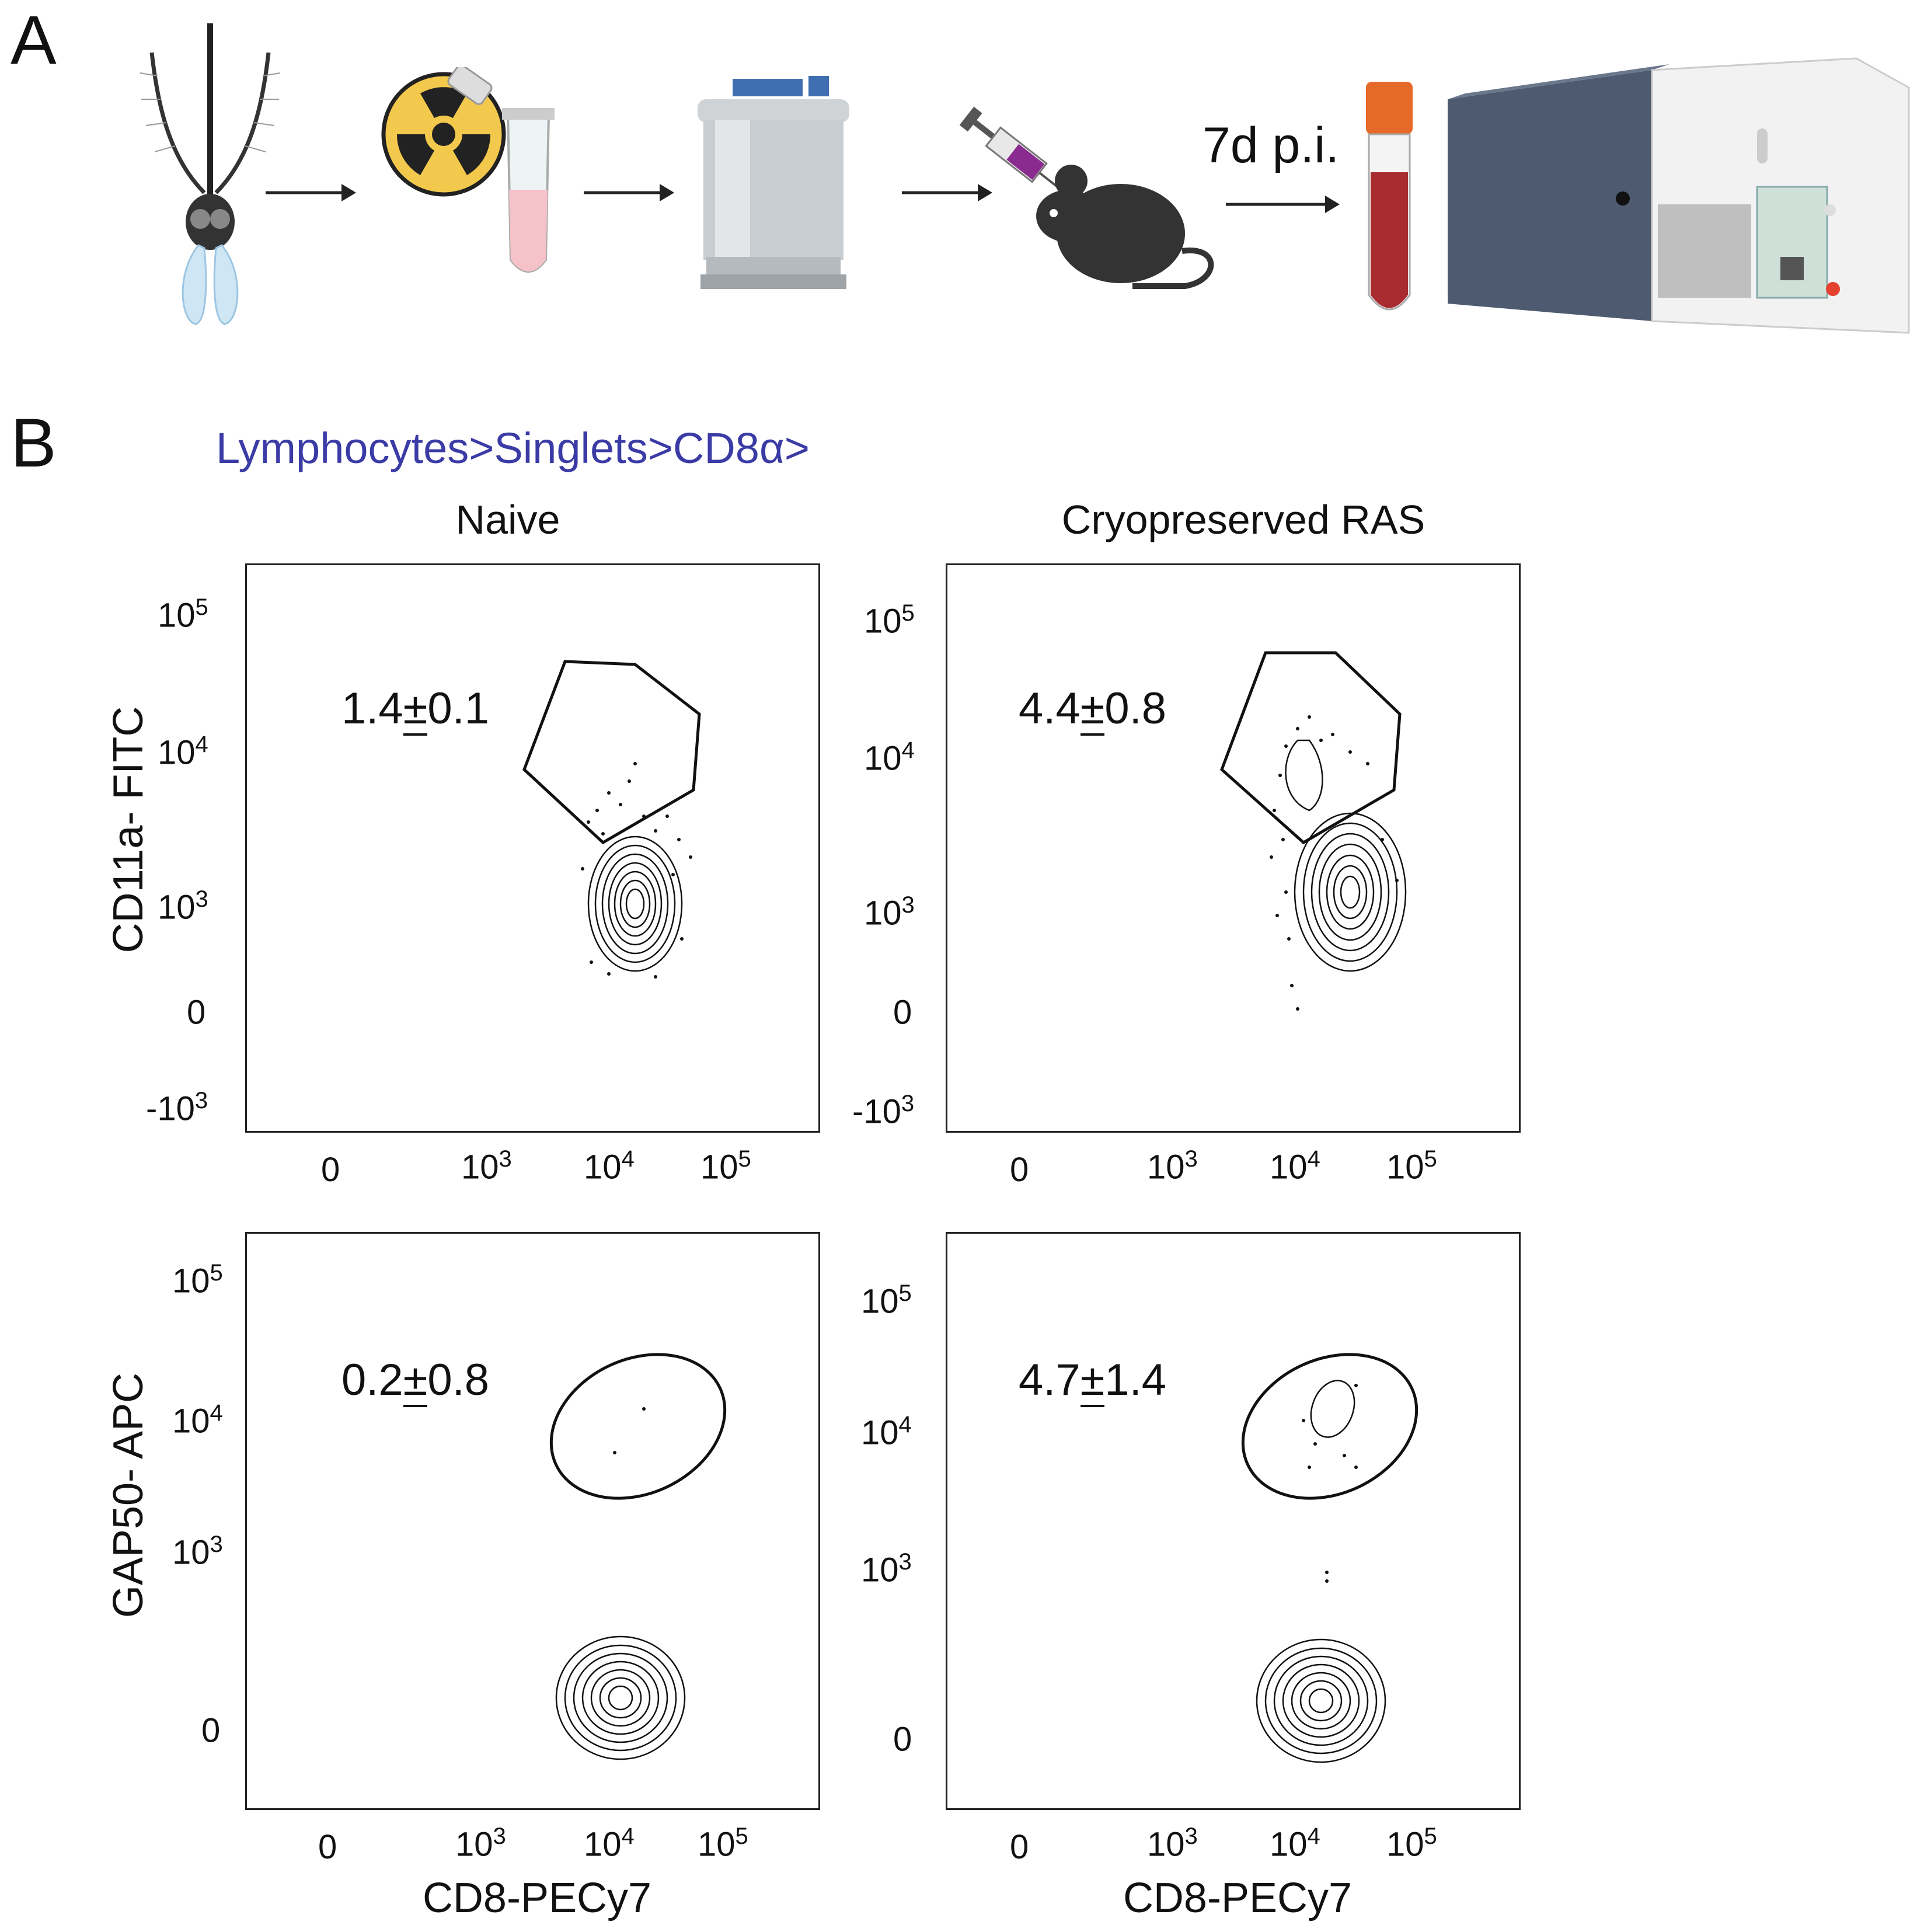 Image resolution: width=1917 pixels, height=1932 pixels. Describe the element at coordinates (1243, 519) in the screenshot. I see `col-title-ras: Cryopreserved RAS` at that location.